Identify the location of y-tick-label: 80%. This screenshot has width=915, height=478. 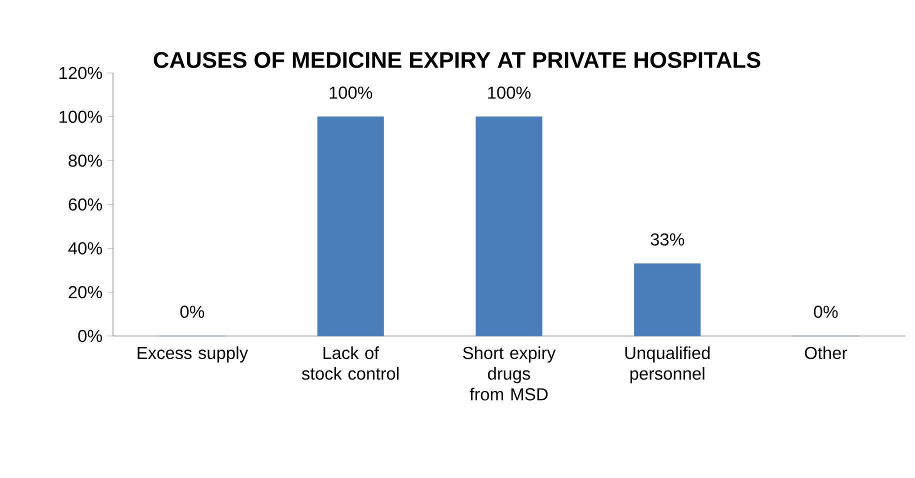
(85, 160).